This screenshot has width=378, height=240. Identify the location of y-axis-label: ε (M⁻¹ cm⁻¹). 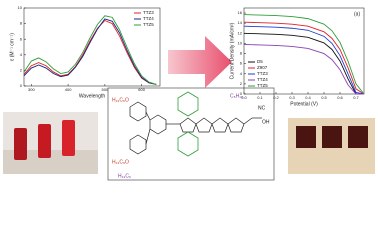
(12, 47).